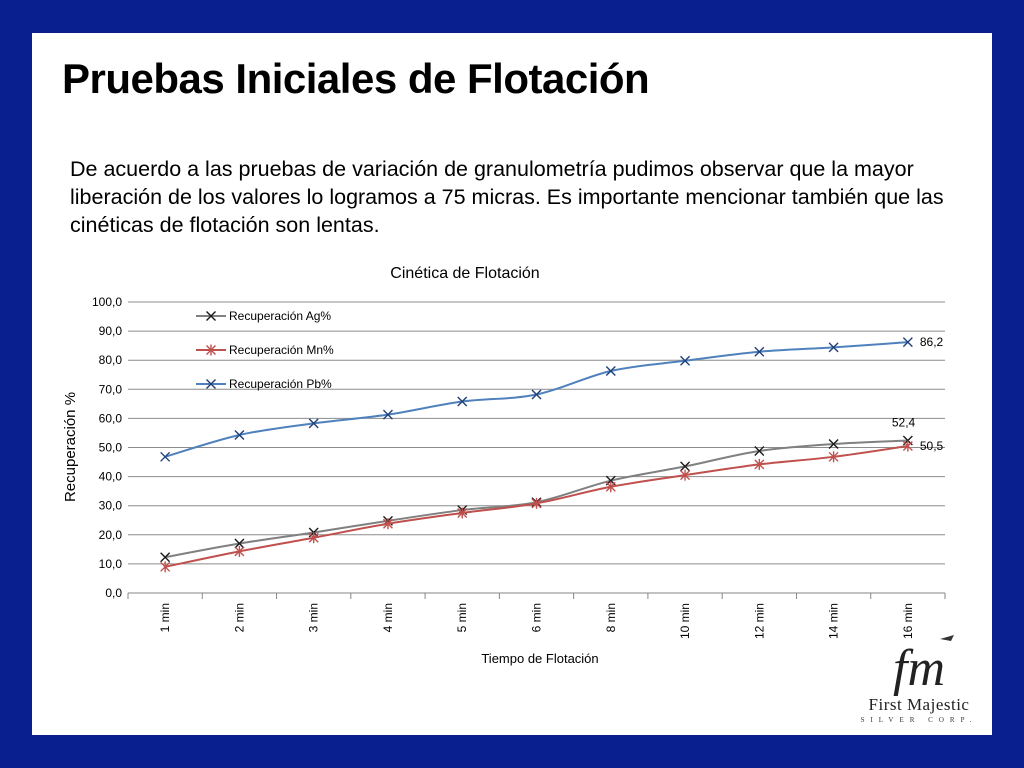 The height and width of the screenshot is (768, 1024). Describe the element at coordinates (280, 384) in the screenshot. I see `legend-label: Recuperación Pb%` at that location.